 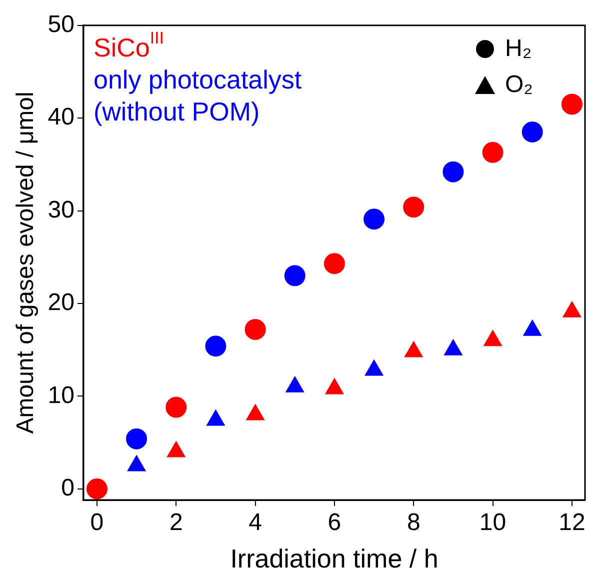 What do you see at coordinates (26, 263) in the screenshot?
I see `y-axis-title: Amount of gases evolved / μmol` at bounding box center [26, 263].